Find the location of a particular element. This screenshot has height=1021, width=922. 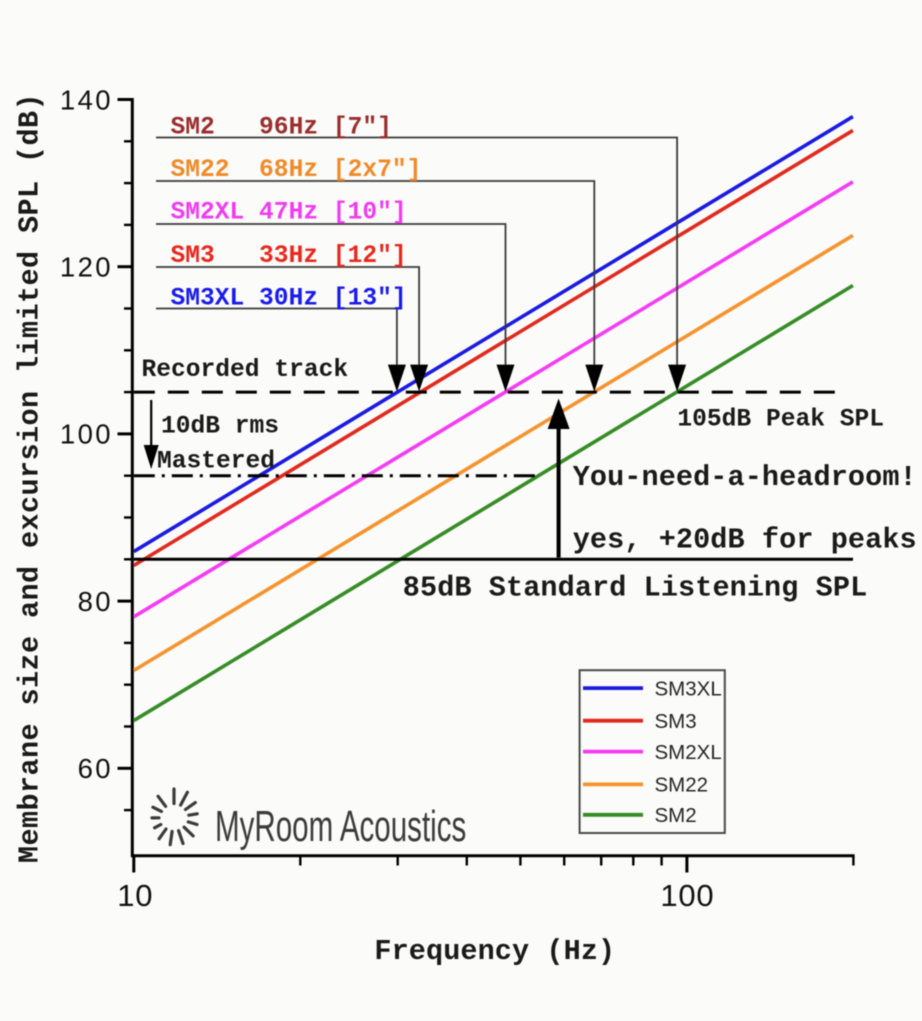

svg-text: 10 is located at coordinates (135, 895).